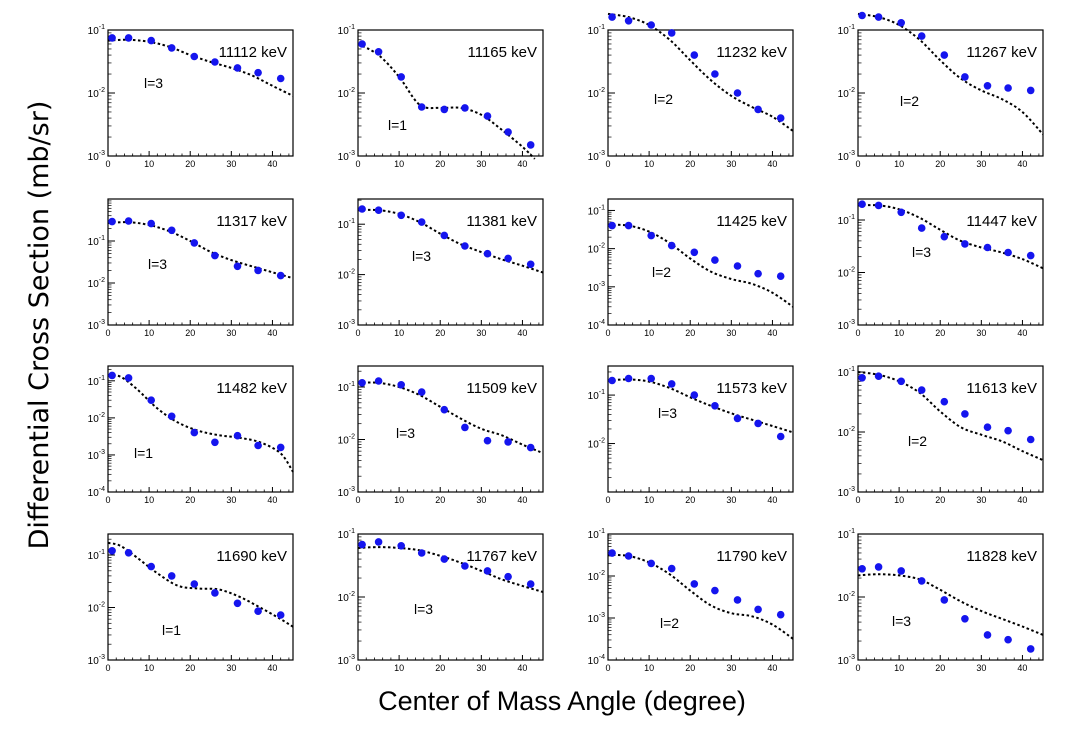  Describe the element at coordinates (421, 256) in the screenshot. I see `l-value-annotation: l=3` at that location.